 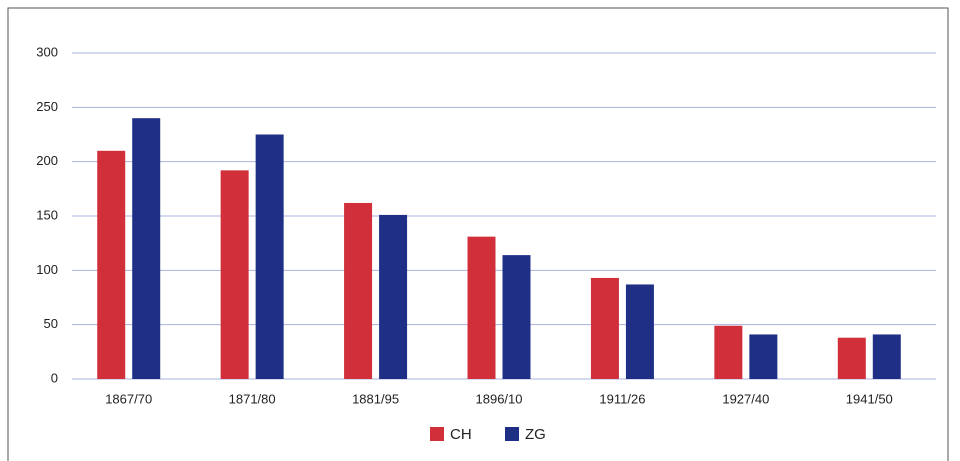 What do you see at coordinates (375, 398) in the screenshot?
I see `x-tick-label: 1881/95` at bounding box center [375, 398].